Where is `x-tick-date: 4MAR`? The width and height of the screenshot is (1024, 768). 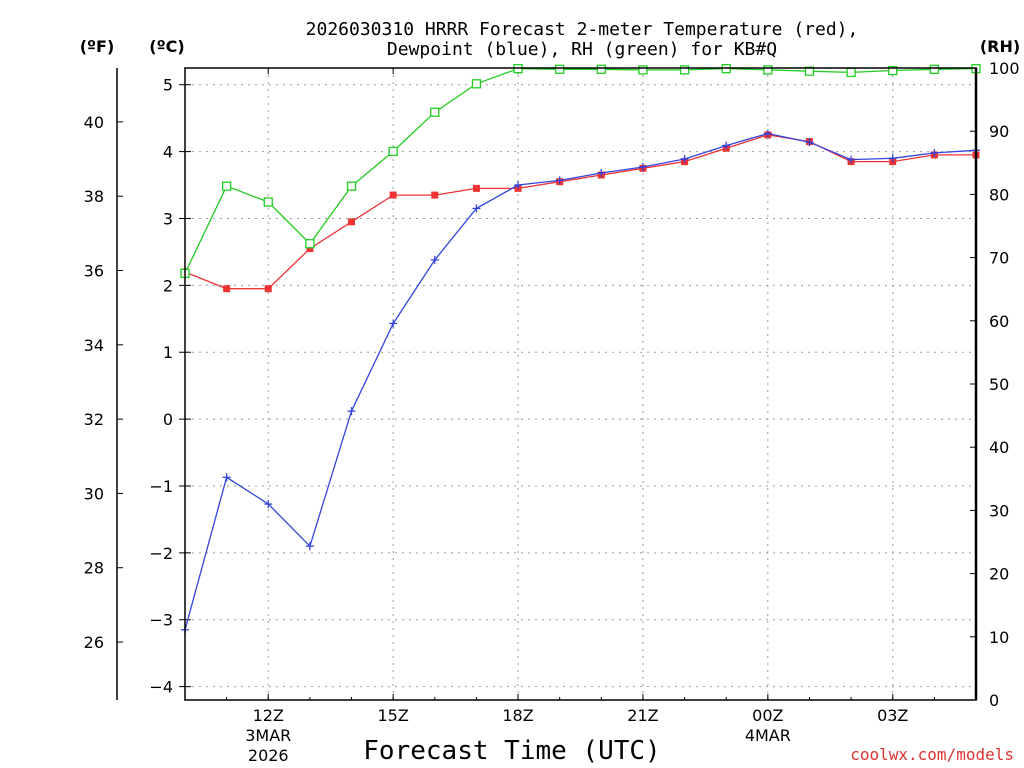 x-tick-date: 4MAR is located at coordinates (768, 735).